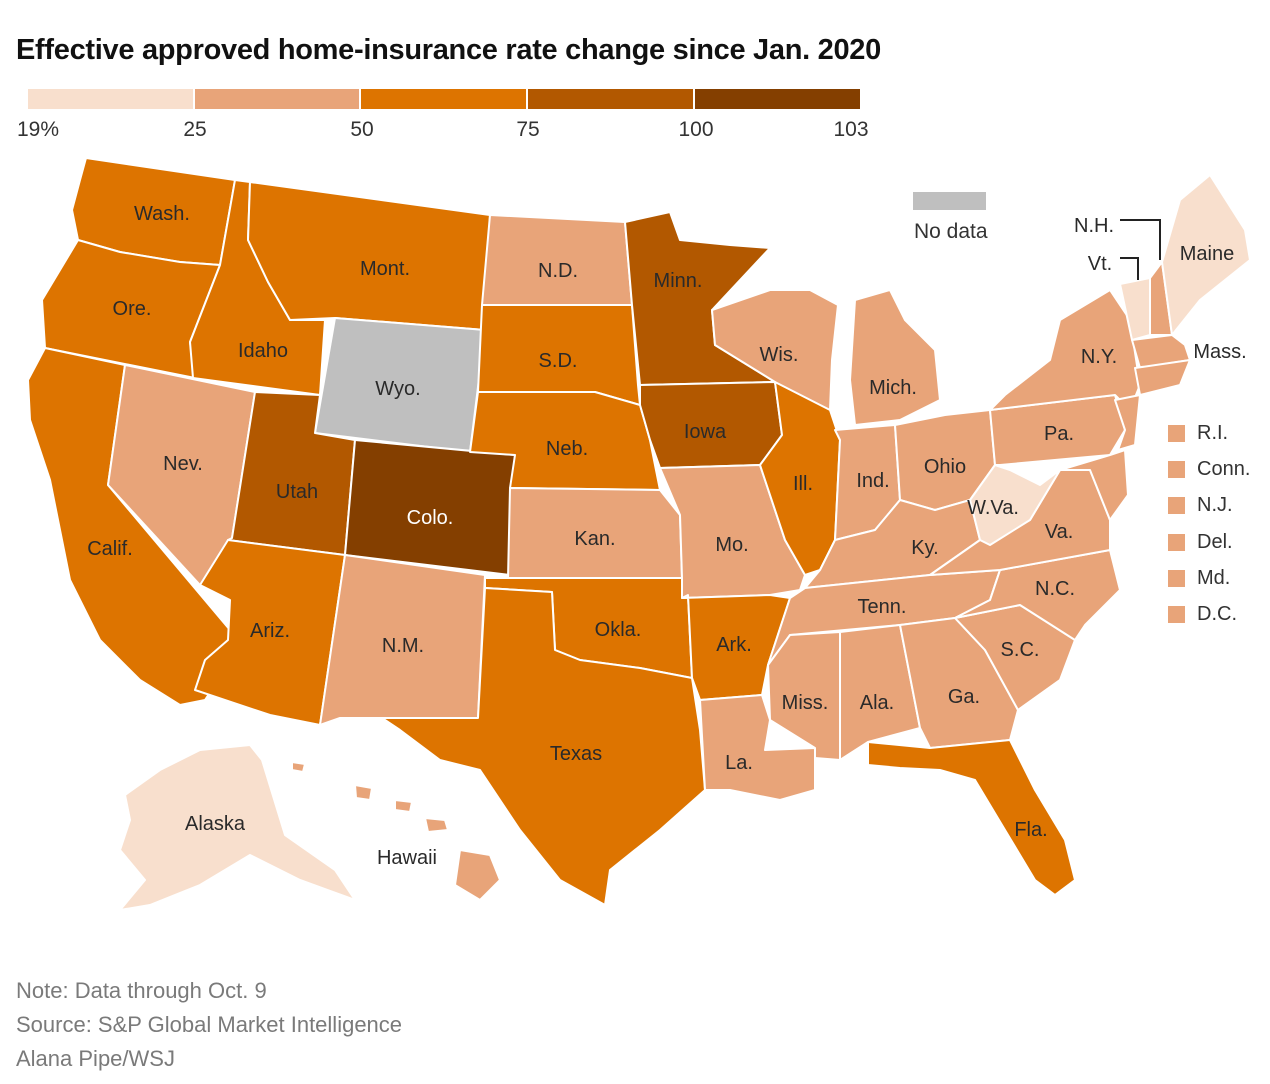  What do you see at coordinates (369, 256) in the screenshot?
I see `state-mont` at bounding box center [369, 256].